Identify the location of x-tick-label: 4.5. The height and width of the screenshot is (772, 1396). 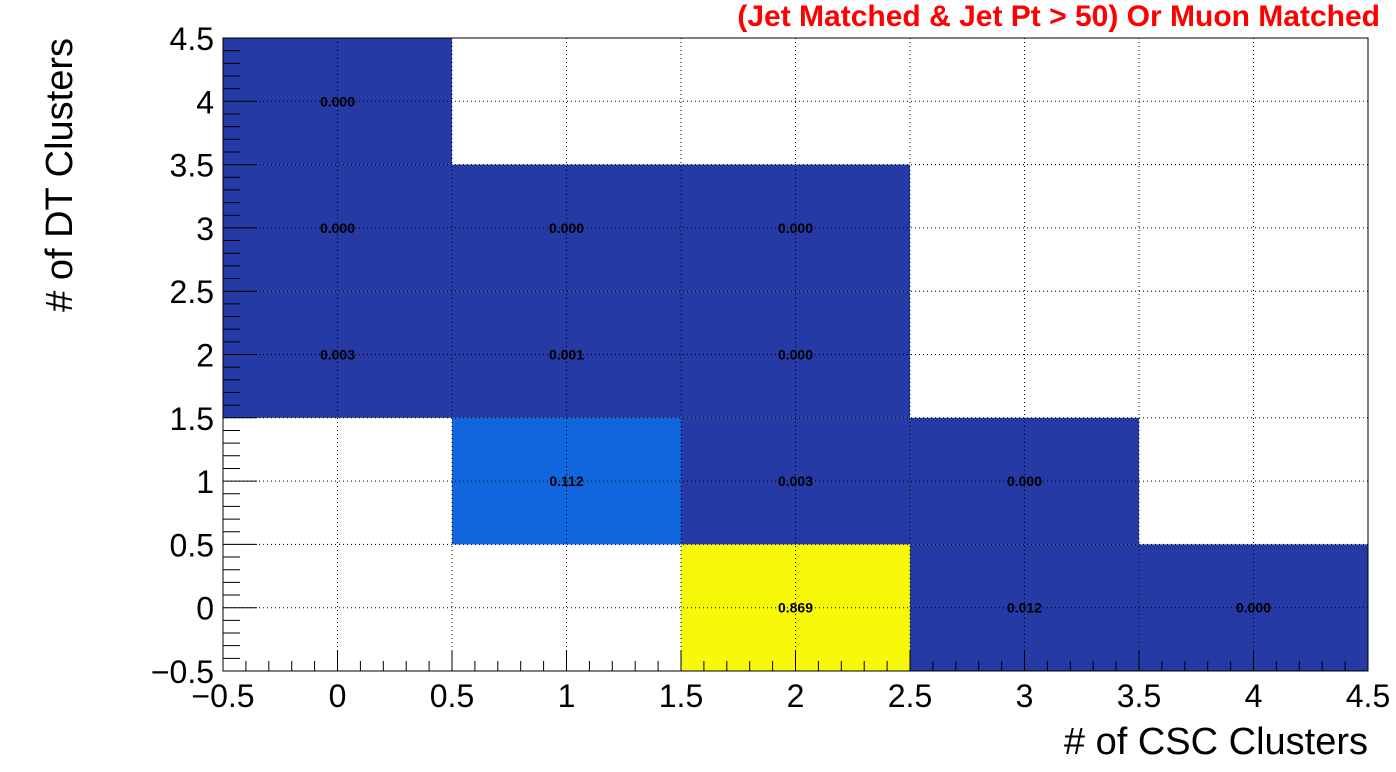
(1368, 696).